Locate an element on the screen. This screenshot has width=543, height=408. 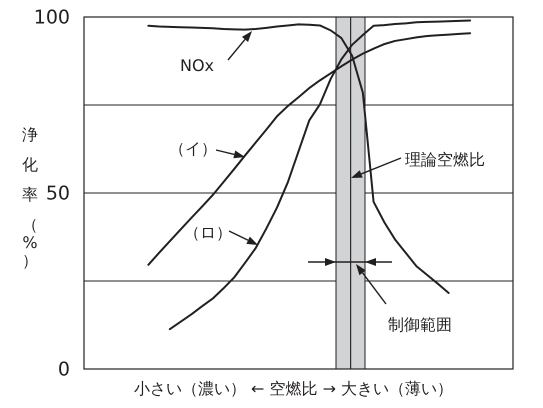
y-tick-label: 50 is located at coordinates (58, 193).